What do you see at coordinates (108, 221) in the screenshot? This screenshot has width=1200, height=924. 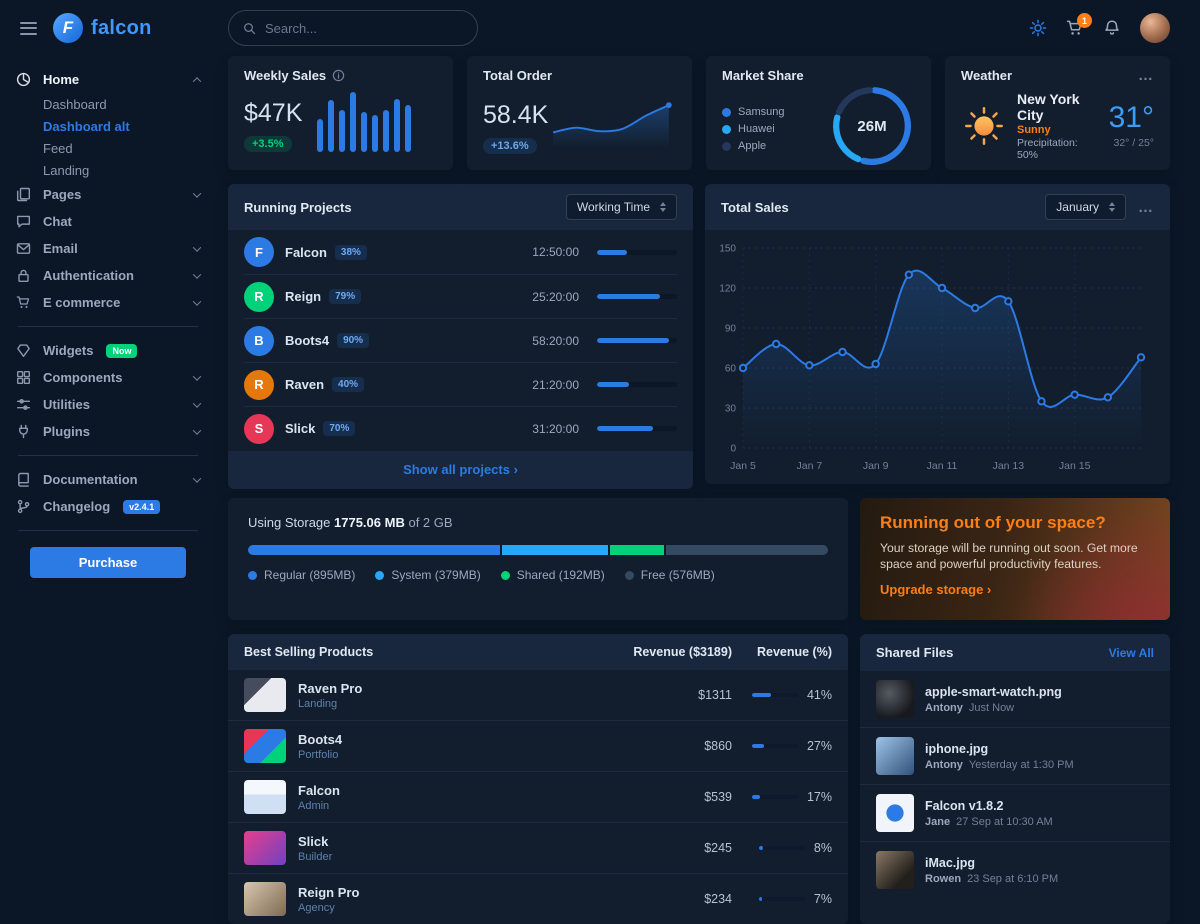 I see `sidebar-item-chat: Chat` at bounding box center [108, 221].